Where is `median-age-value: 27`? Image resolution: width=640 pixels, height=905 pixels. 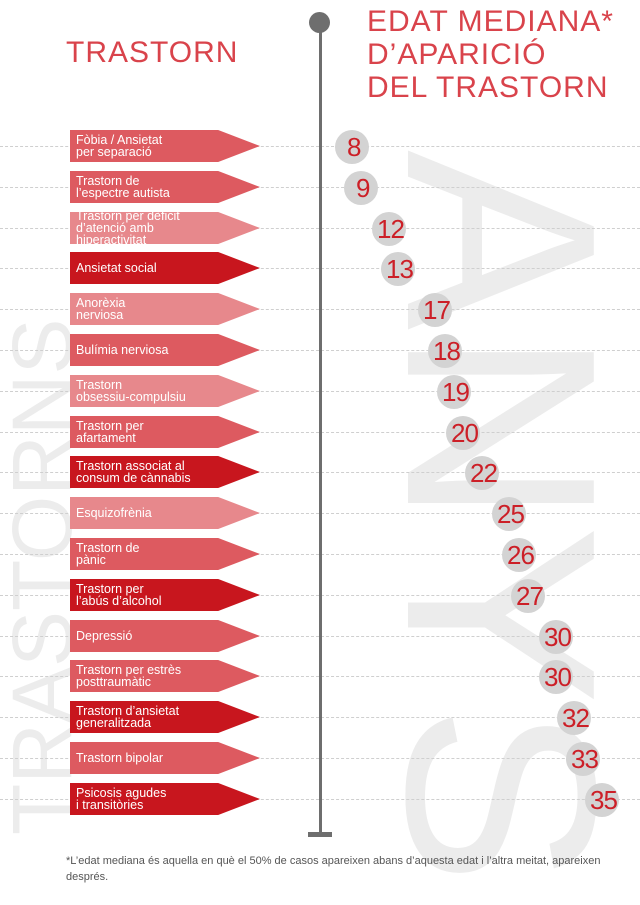 median-age-value: 27 is located at coordinates (530, 596).